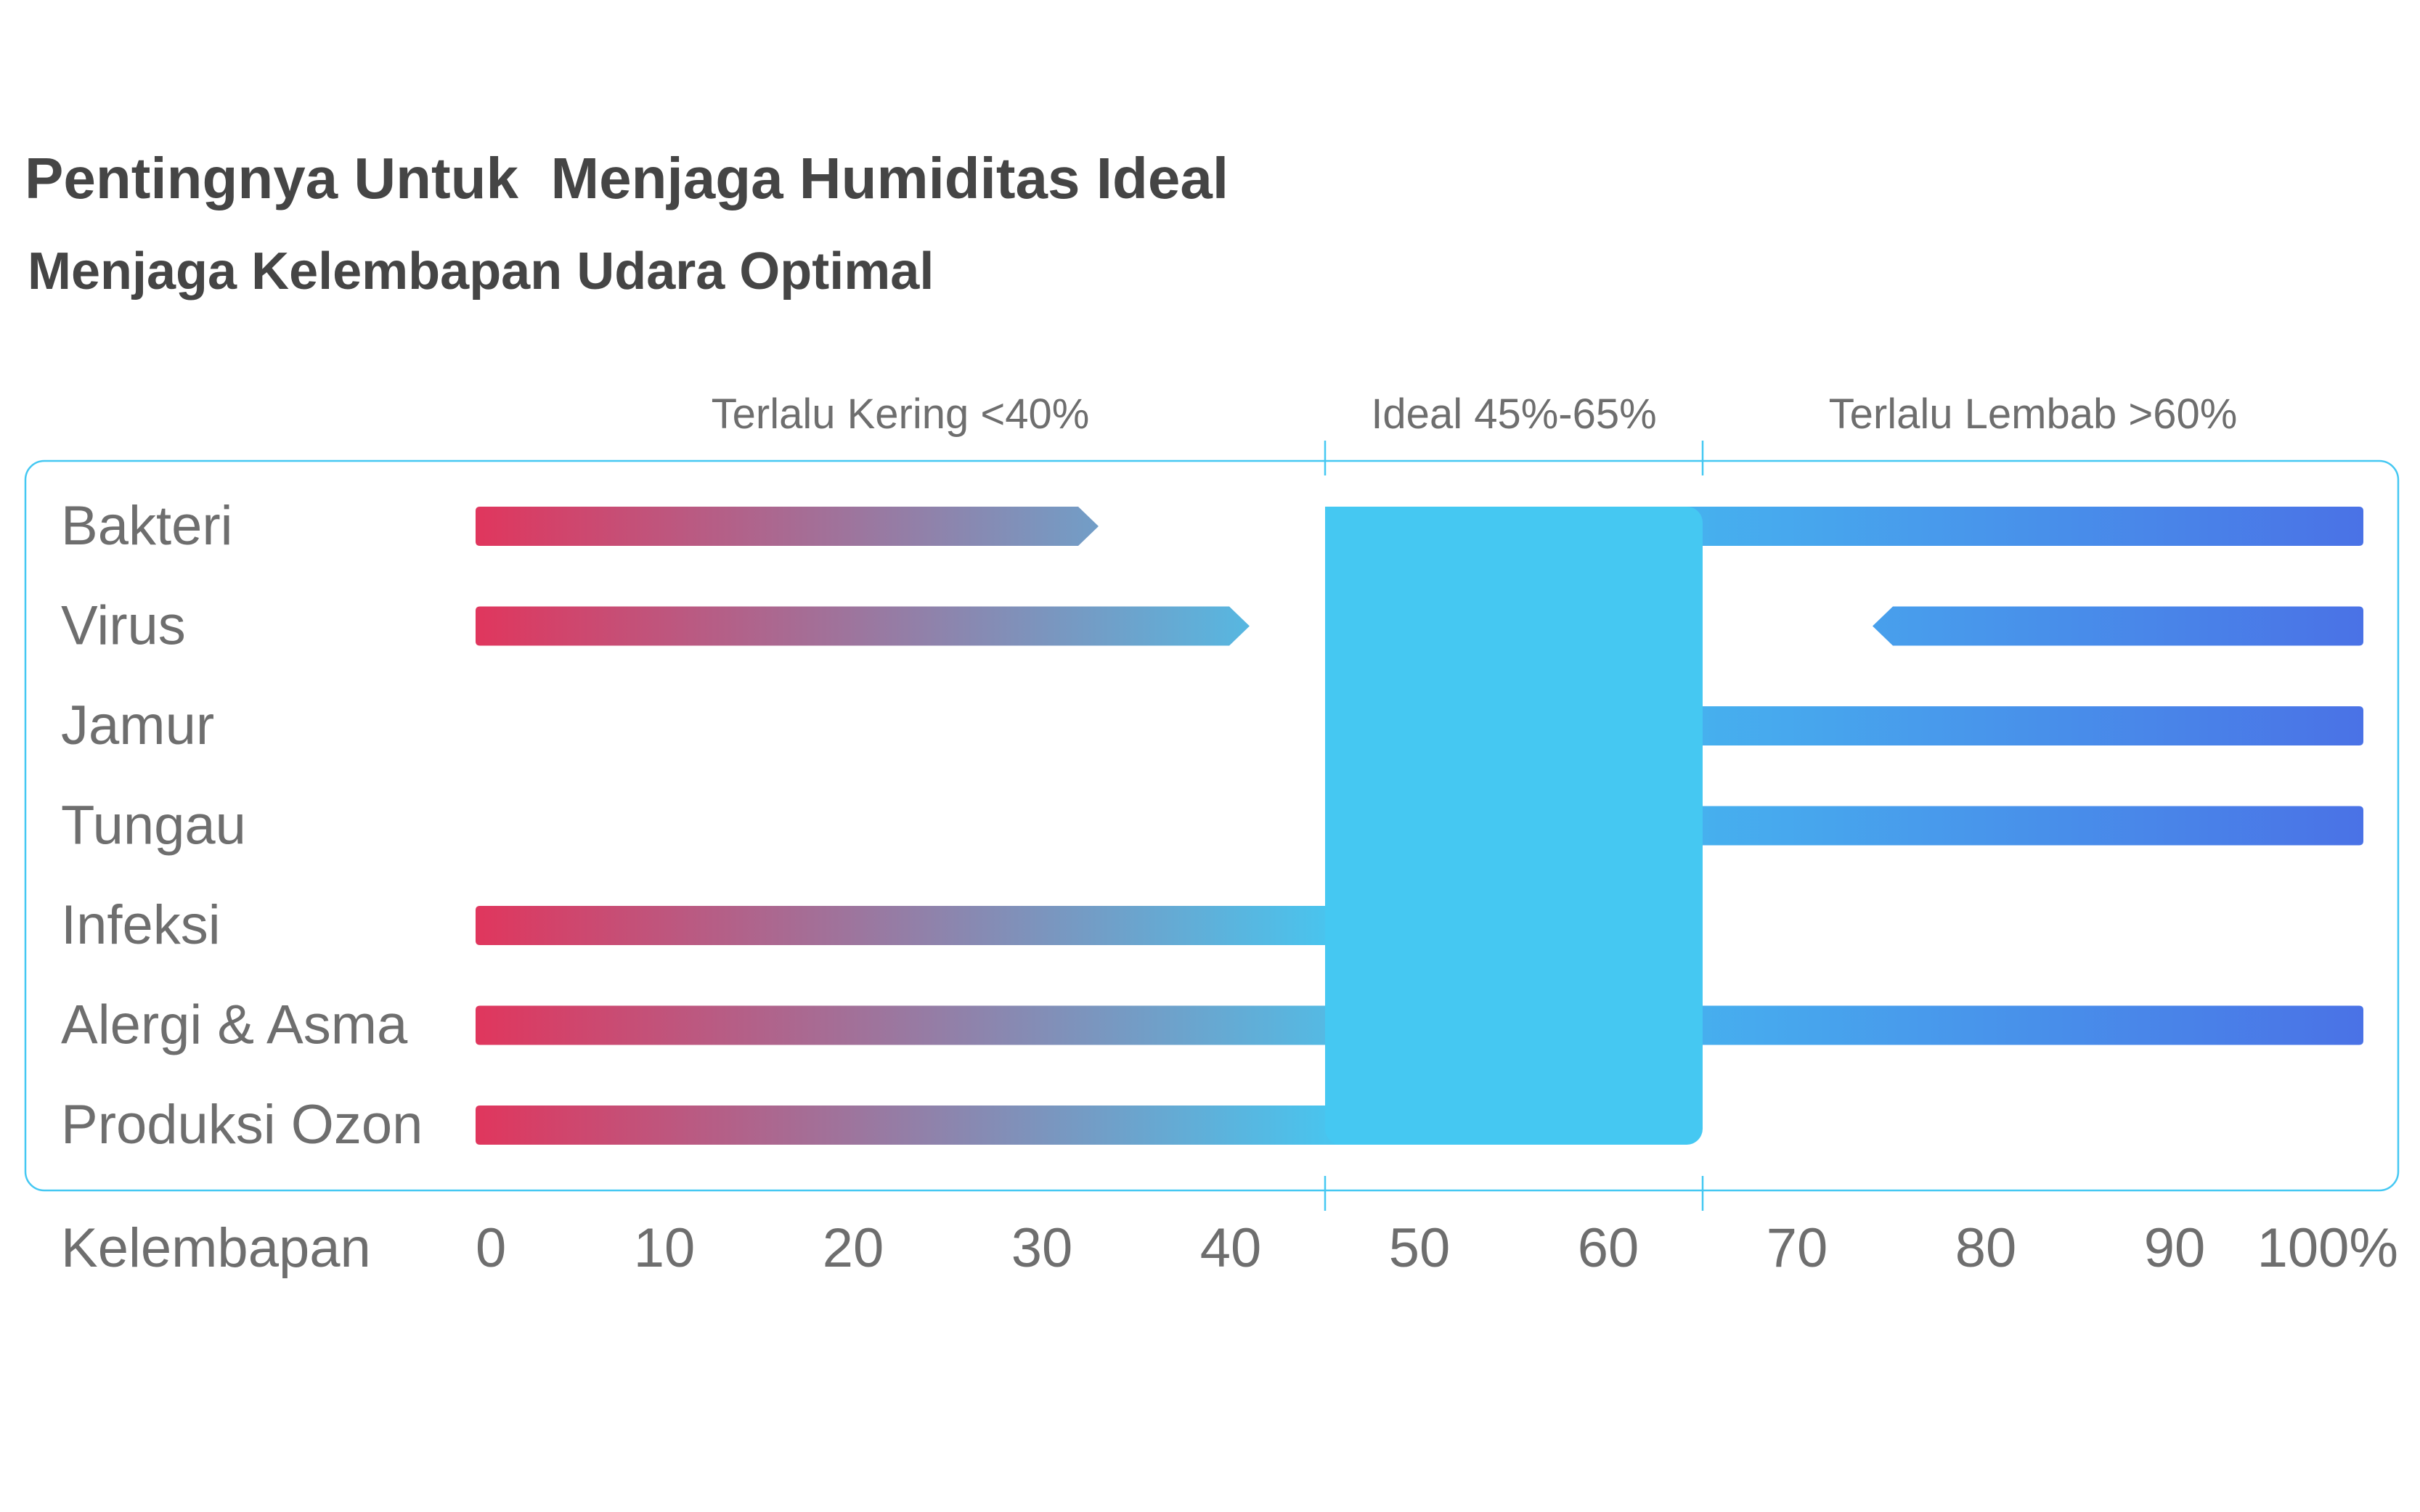  I want to click on category-label: Infeksi, so click(141, 925).